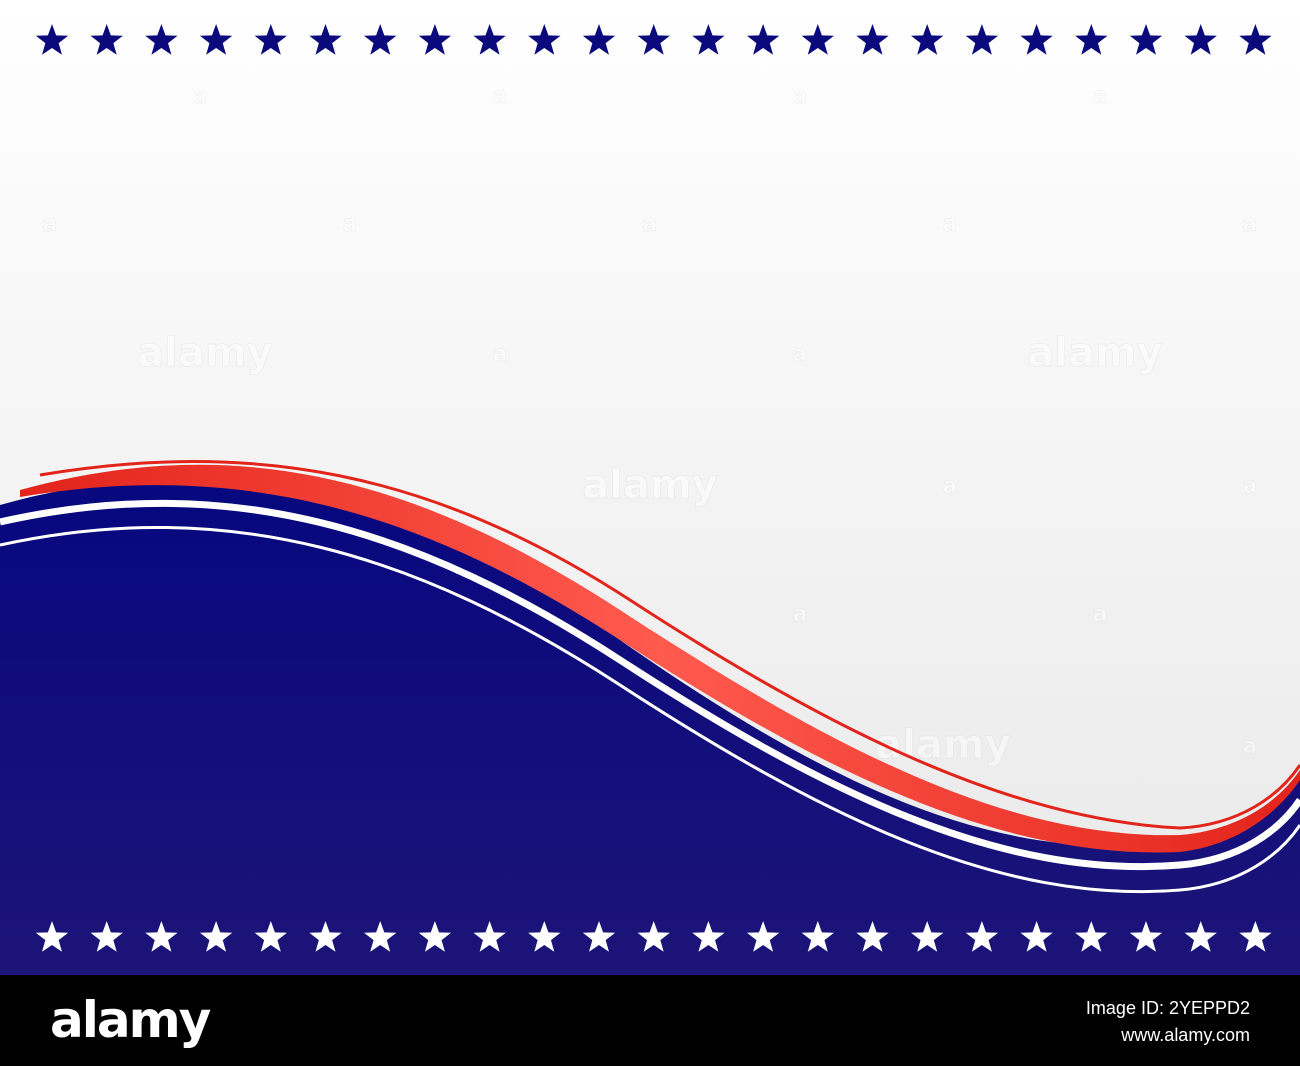 This screenshot has width=1300, height=1066. I want to click on top-star-row, so click(653, 39).